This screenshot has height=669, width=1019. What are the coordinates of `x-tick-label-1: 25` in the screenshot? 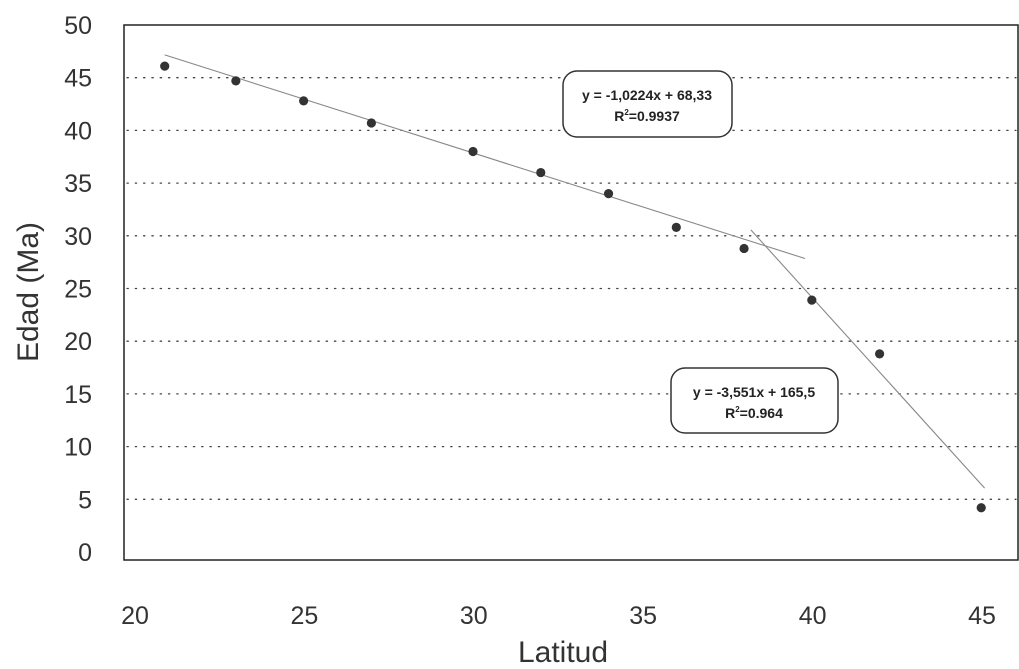 It's located at (304, 616).